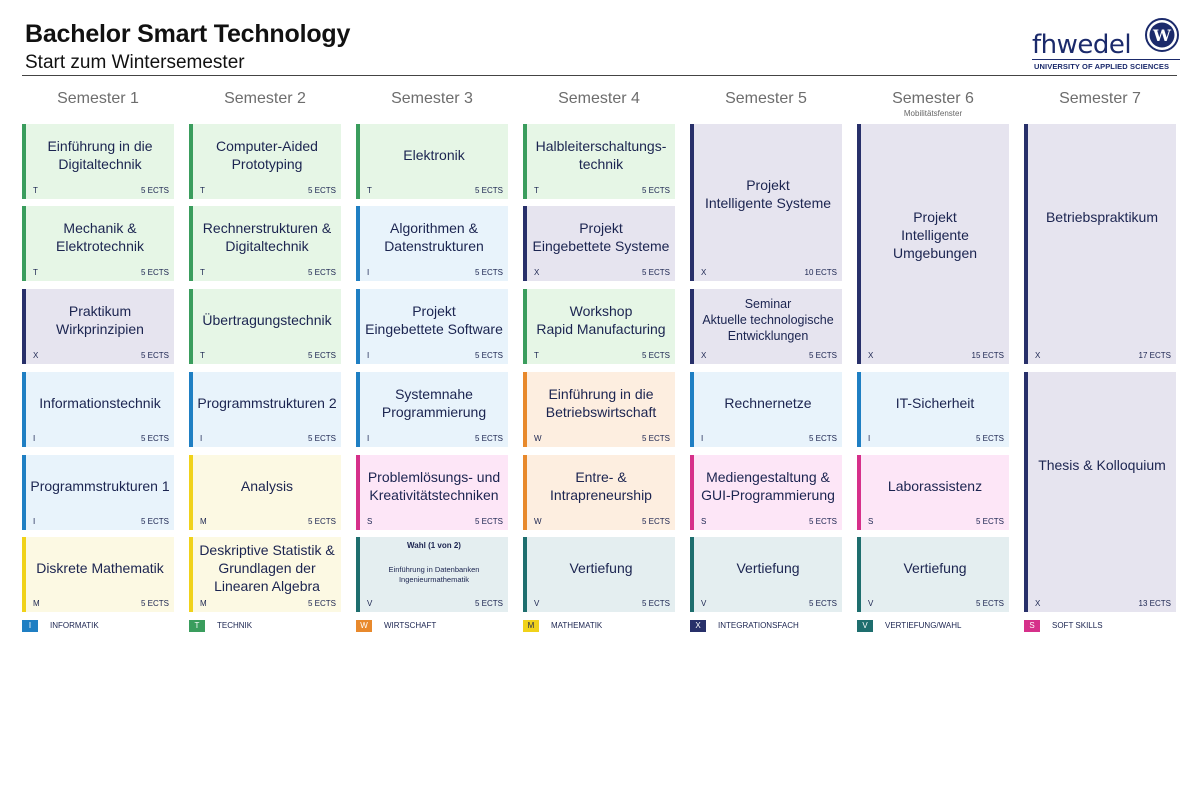  I want to click on legend-swatch: I, so click(30, 626).